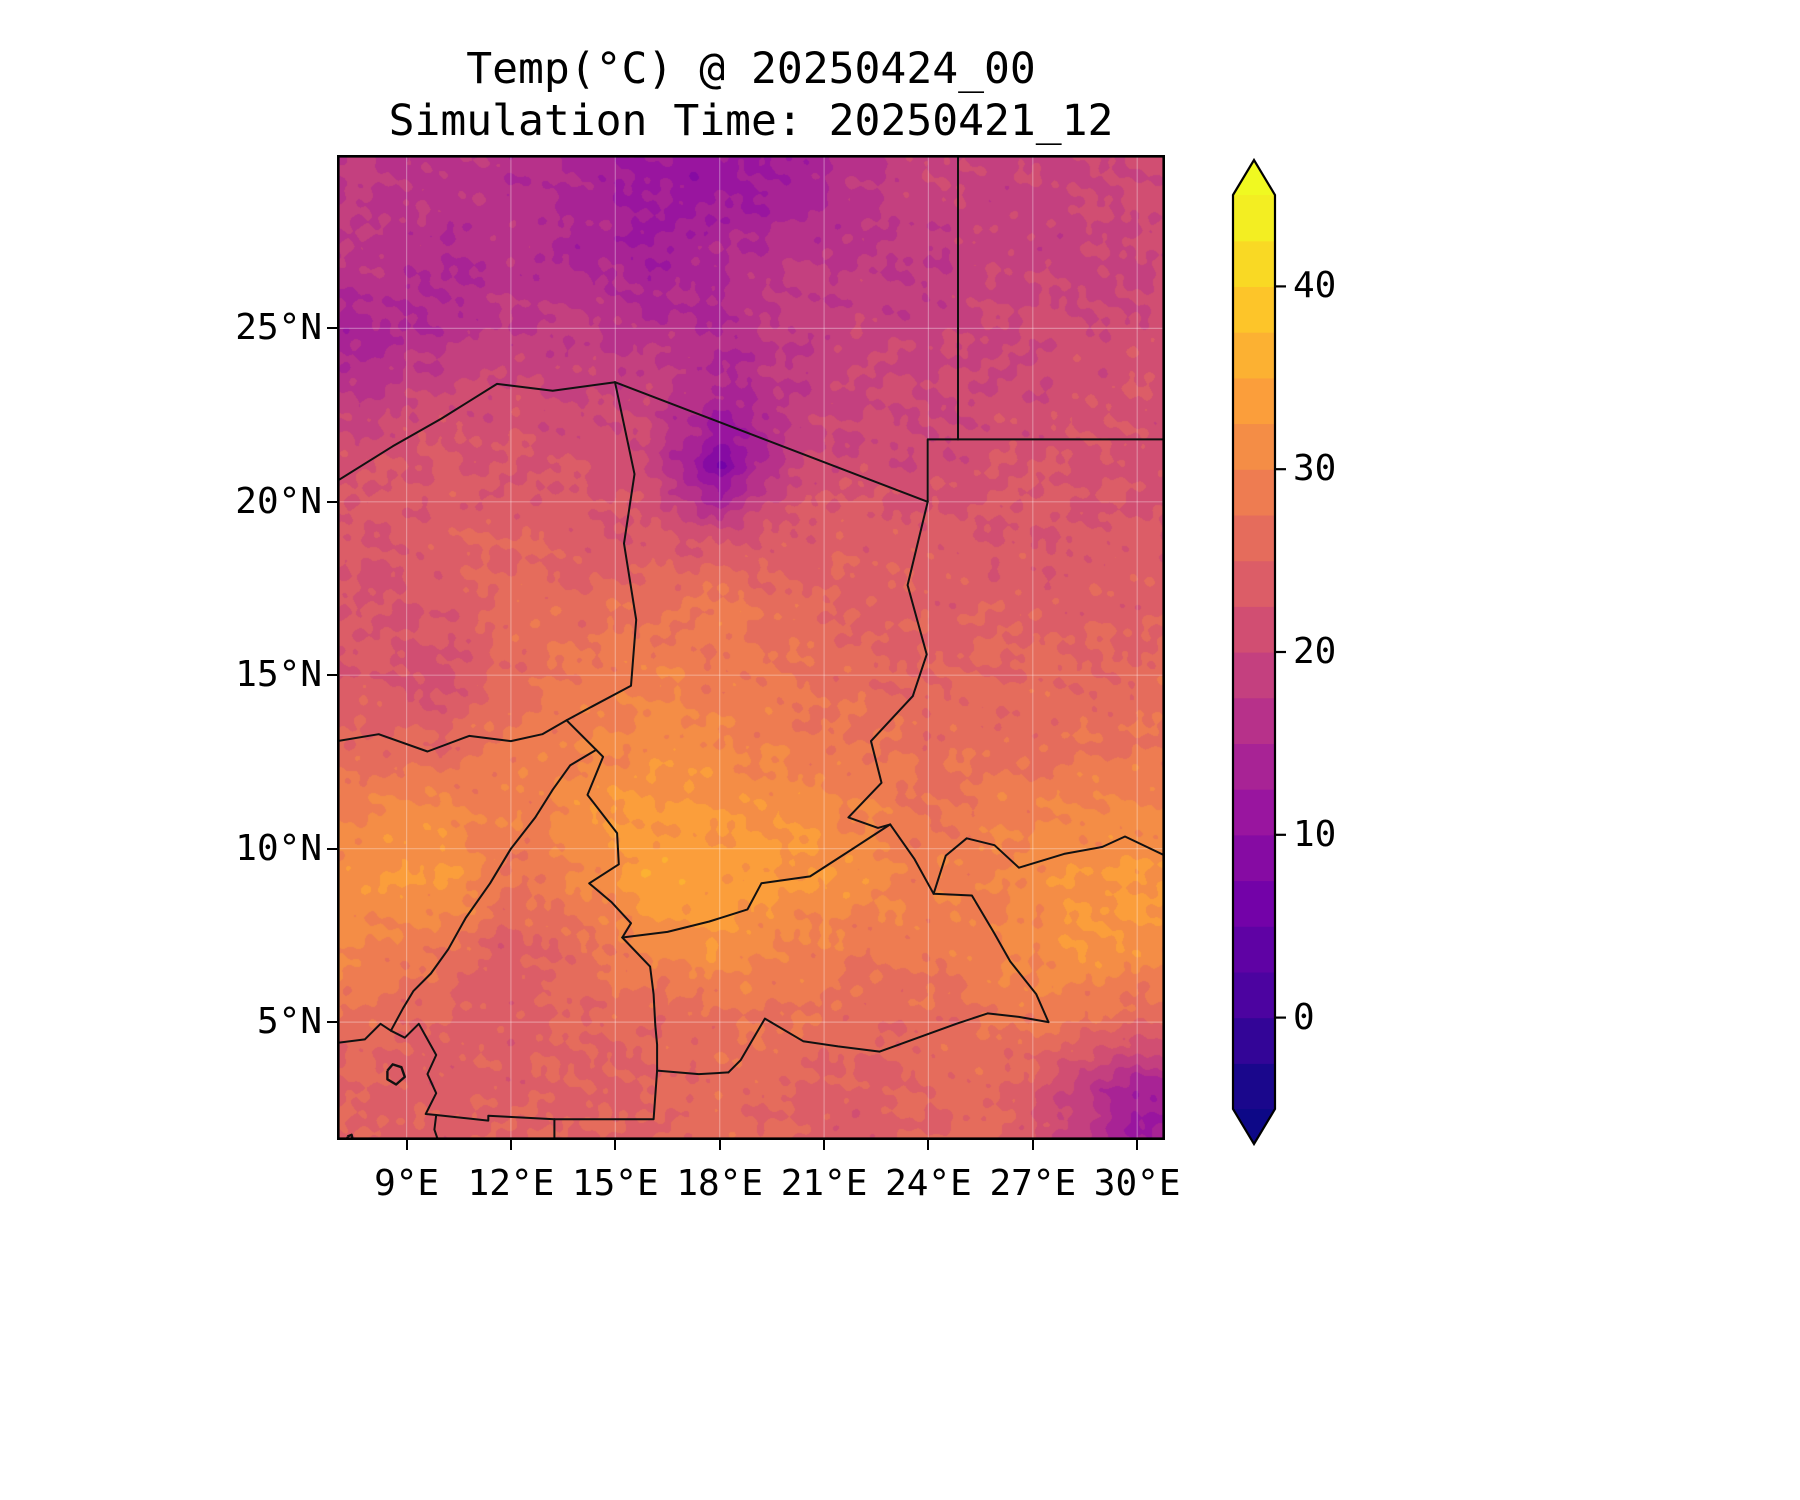 Image resolution: width=1800 pixels, height=1500 pixels. What do you see at coordinates (1315, 286) in the screenshot?
I see `colorbar-tick-label: 40` at bounding box center [1315, 286].